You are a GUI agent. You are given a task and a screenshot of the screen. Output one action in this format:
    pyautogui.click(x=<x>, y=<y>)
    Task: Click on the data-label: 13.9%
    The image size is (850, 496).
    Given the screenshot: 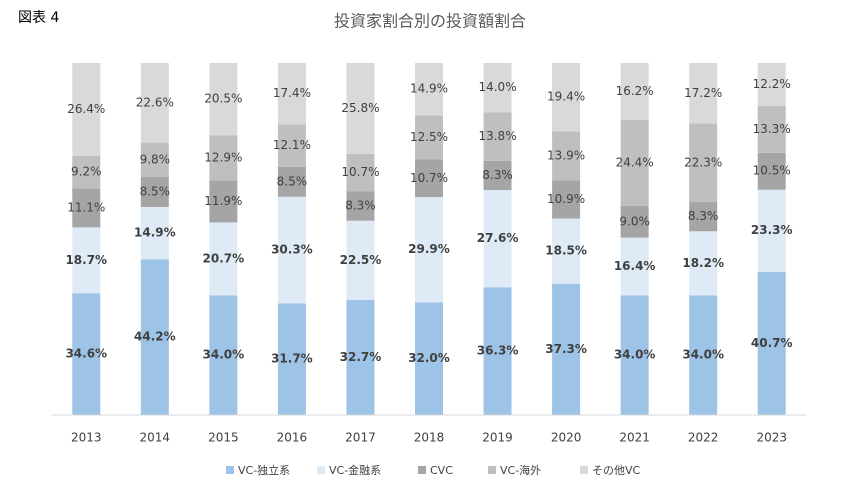 What is the action you would take?
    pyautogui.click(x=566, y=155)
    